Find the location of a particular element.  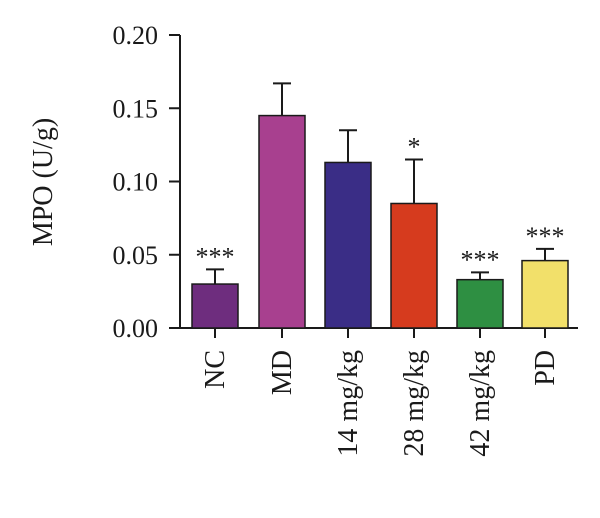

y-axis-label: MPO (U/g) is located at coordinates (43, 182).